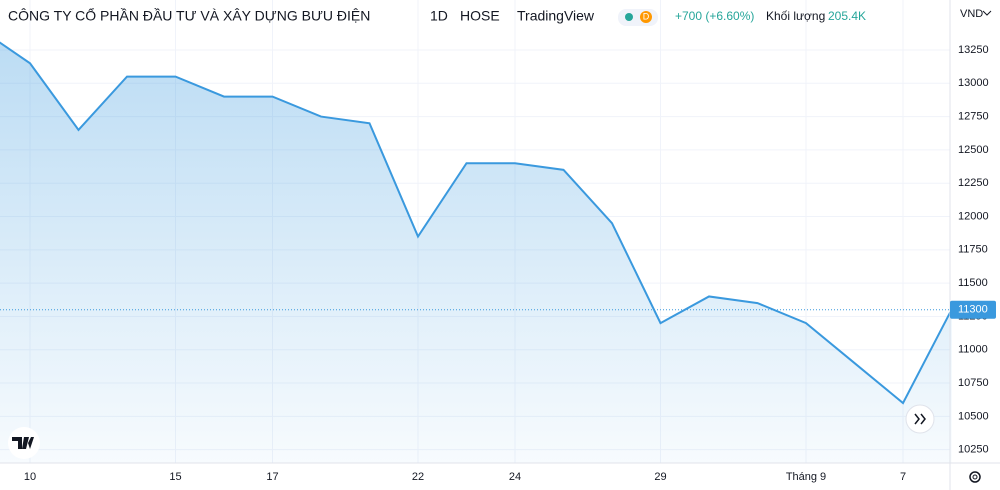 The height and width of the screenshot is (490, 1000). Describe the element at coordinates (973, 50) in the screenshot. I see `y-tick-label: 13250` at that location.